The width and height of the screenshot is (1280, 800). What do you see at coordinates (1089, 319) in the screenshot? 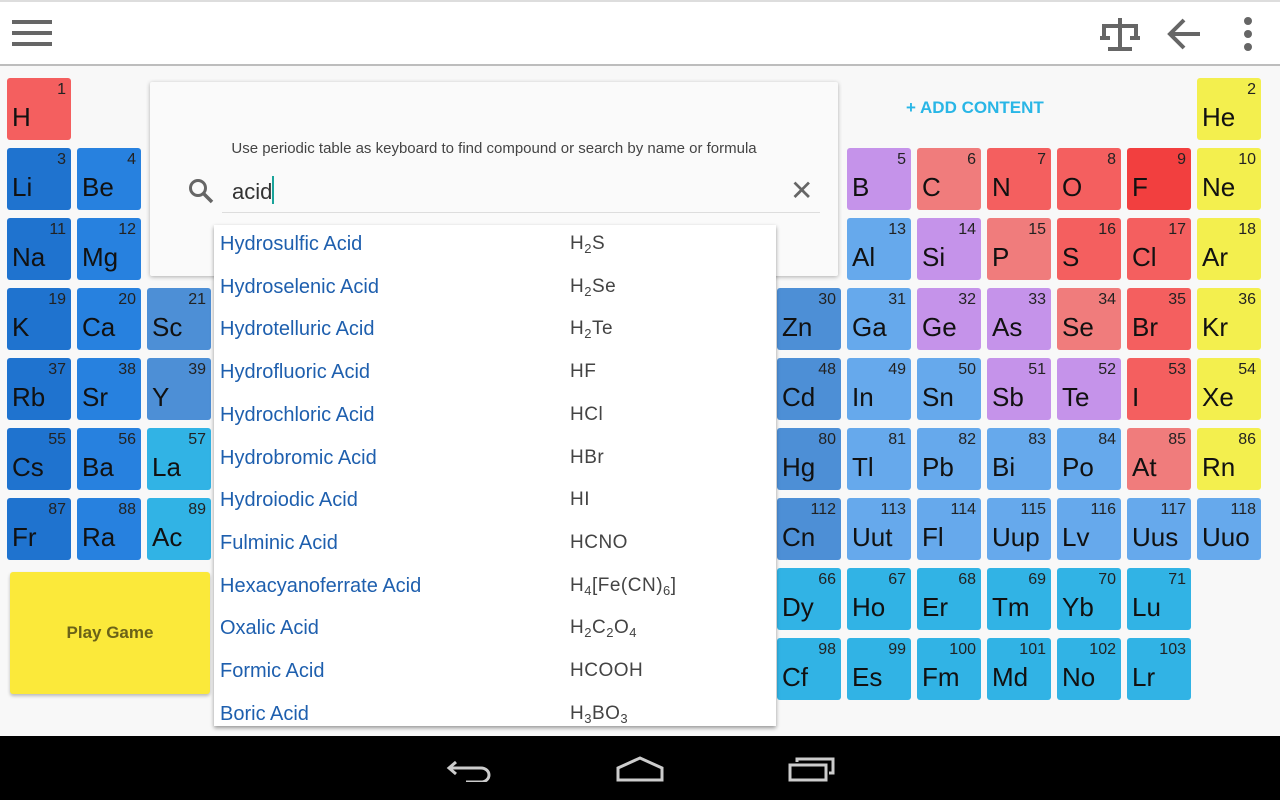
I see `element-se: 34 Se` at bounding box center [1089, 319].